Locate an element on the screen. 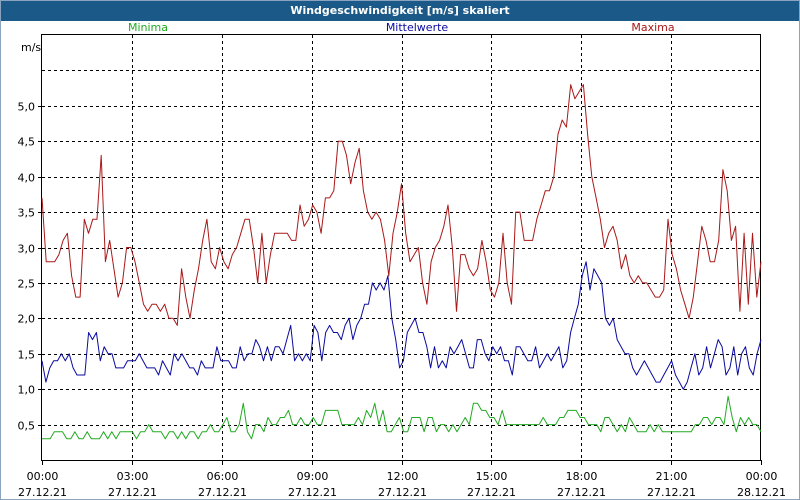  x-tick-time-label: 21:00 is located at coordinates (672, 476).